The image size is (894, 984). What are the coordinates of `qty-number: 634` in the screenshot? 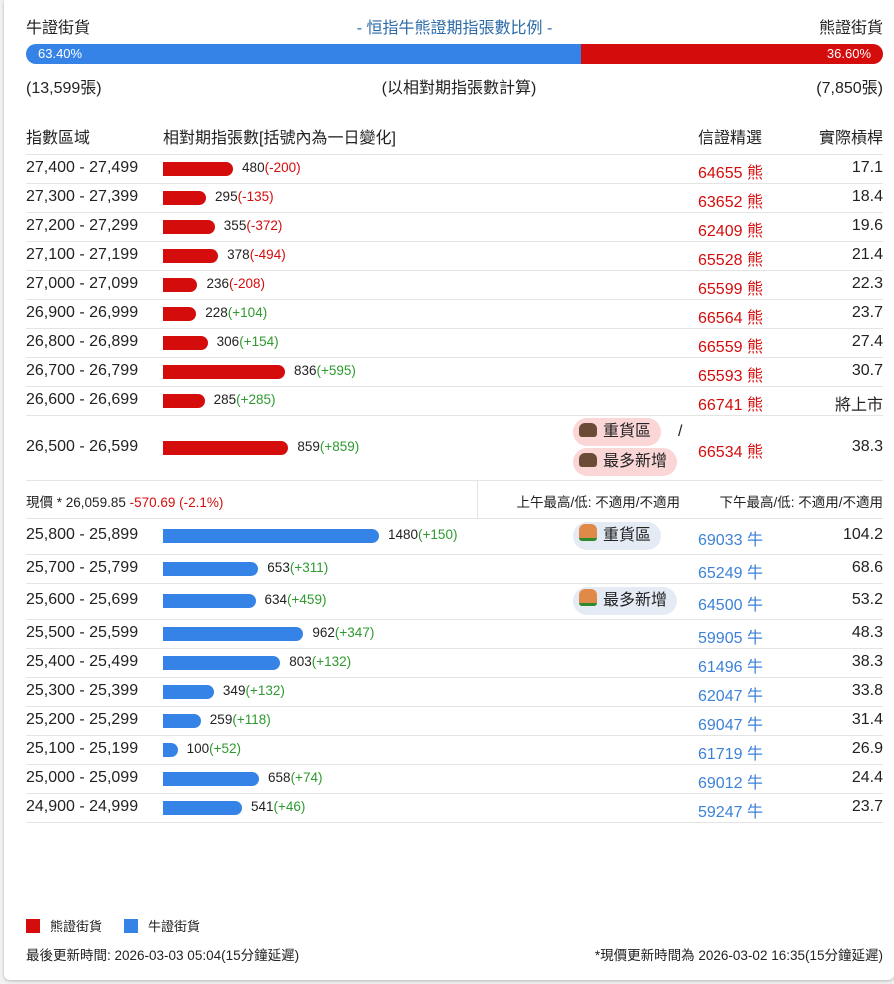 It's located at (276, 599).